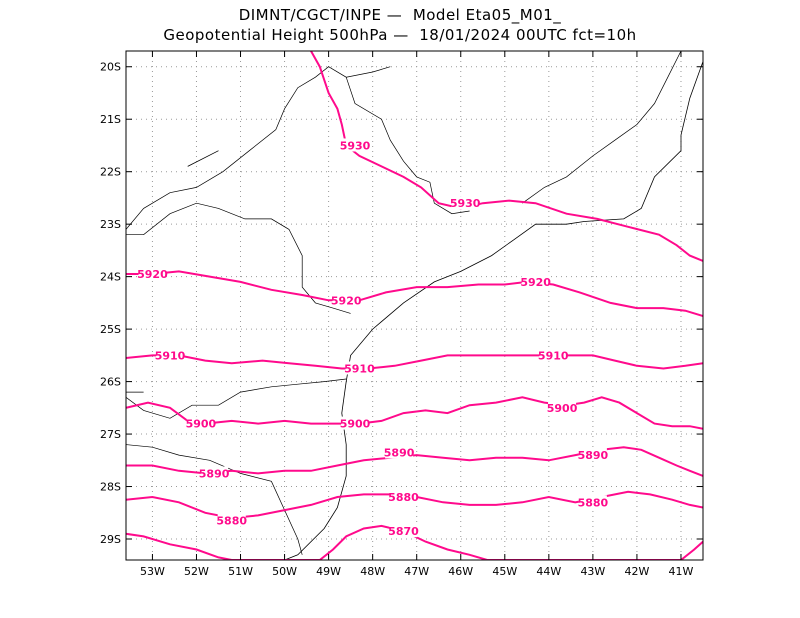  What do you see at coordinates (110, 277) in the screenshot?
I see `y-tick-label: 24S` at bounding box center [110, 277].